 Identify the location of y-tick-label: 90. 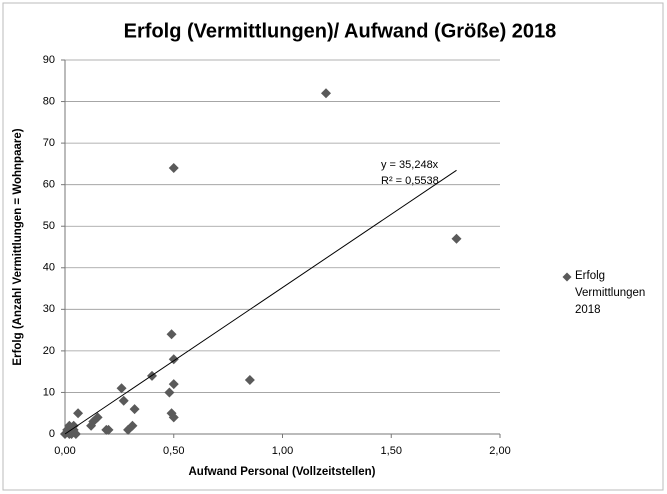
(49, 60).